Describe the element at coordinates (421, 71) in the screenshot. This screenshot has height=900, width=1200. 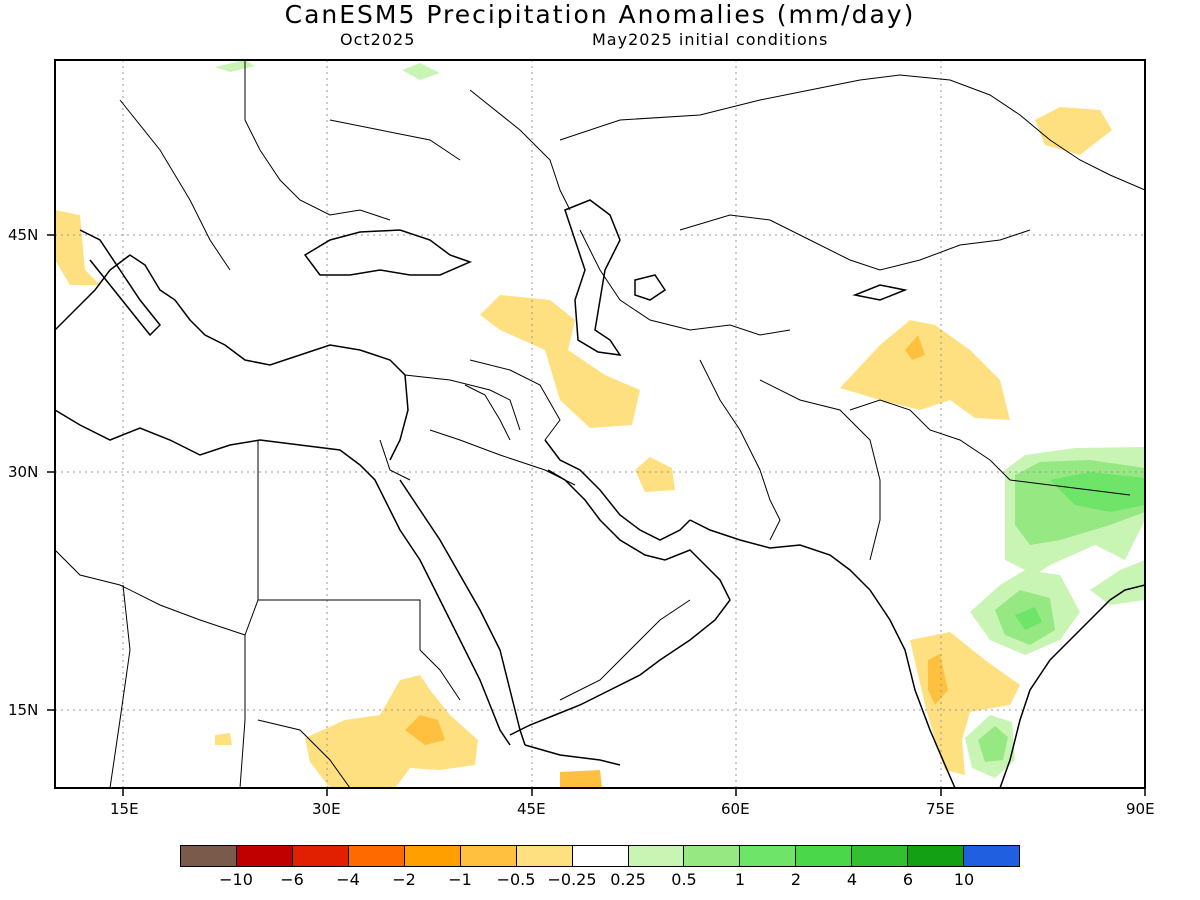
I see `wet-patch-russia` at that location.